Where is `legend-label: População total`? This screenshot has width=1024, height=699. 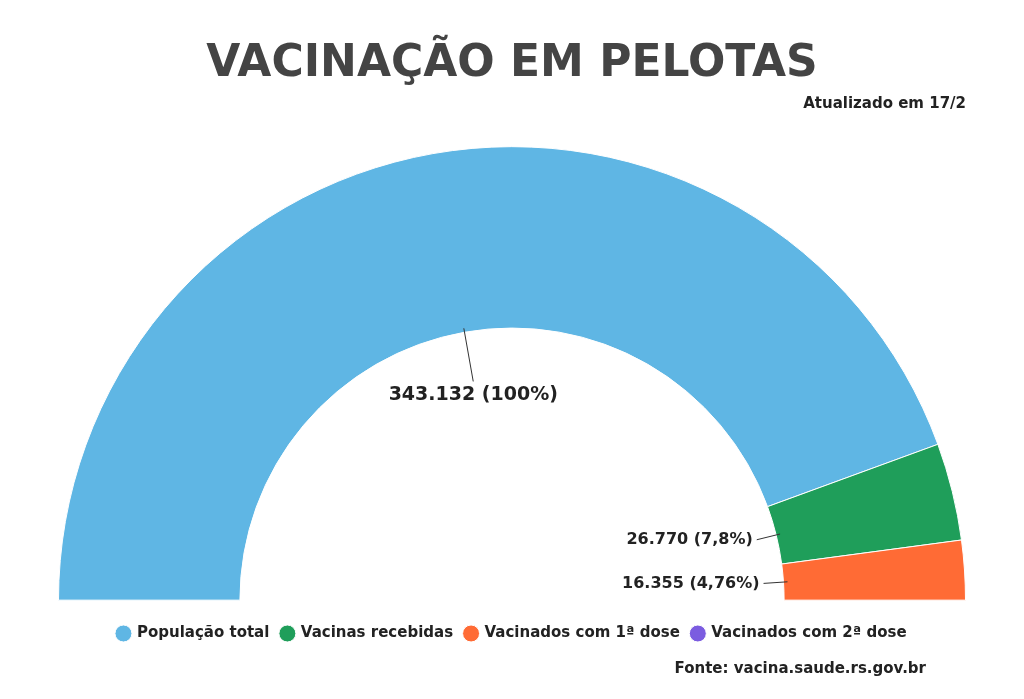 legend-label: População total is located at coordinates (203, 632).